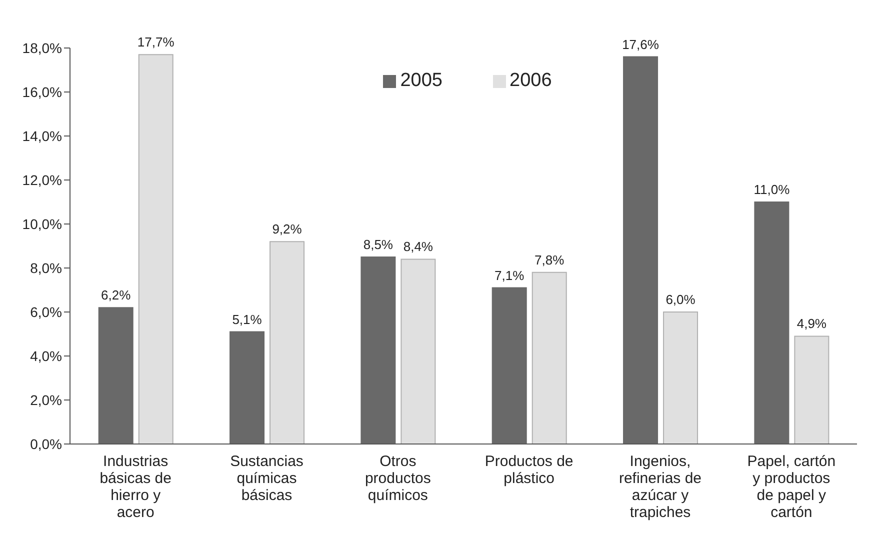 This screenshot has width=885, height=537. I want to click on legend-label: 2006, so click(531, 80).